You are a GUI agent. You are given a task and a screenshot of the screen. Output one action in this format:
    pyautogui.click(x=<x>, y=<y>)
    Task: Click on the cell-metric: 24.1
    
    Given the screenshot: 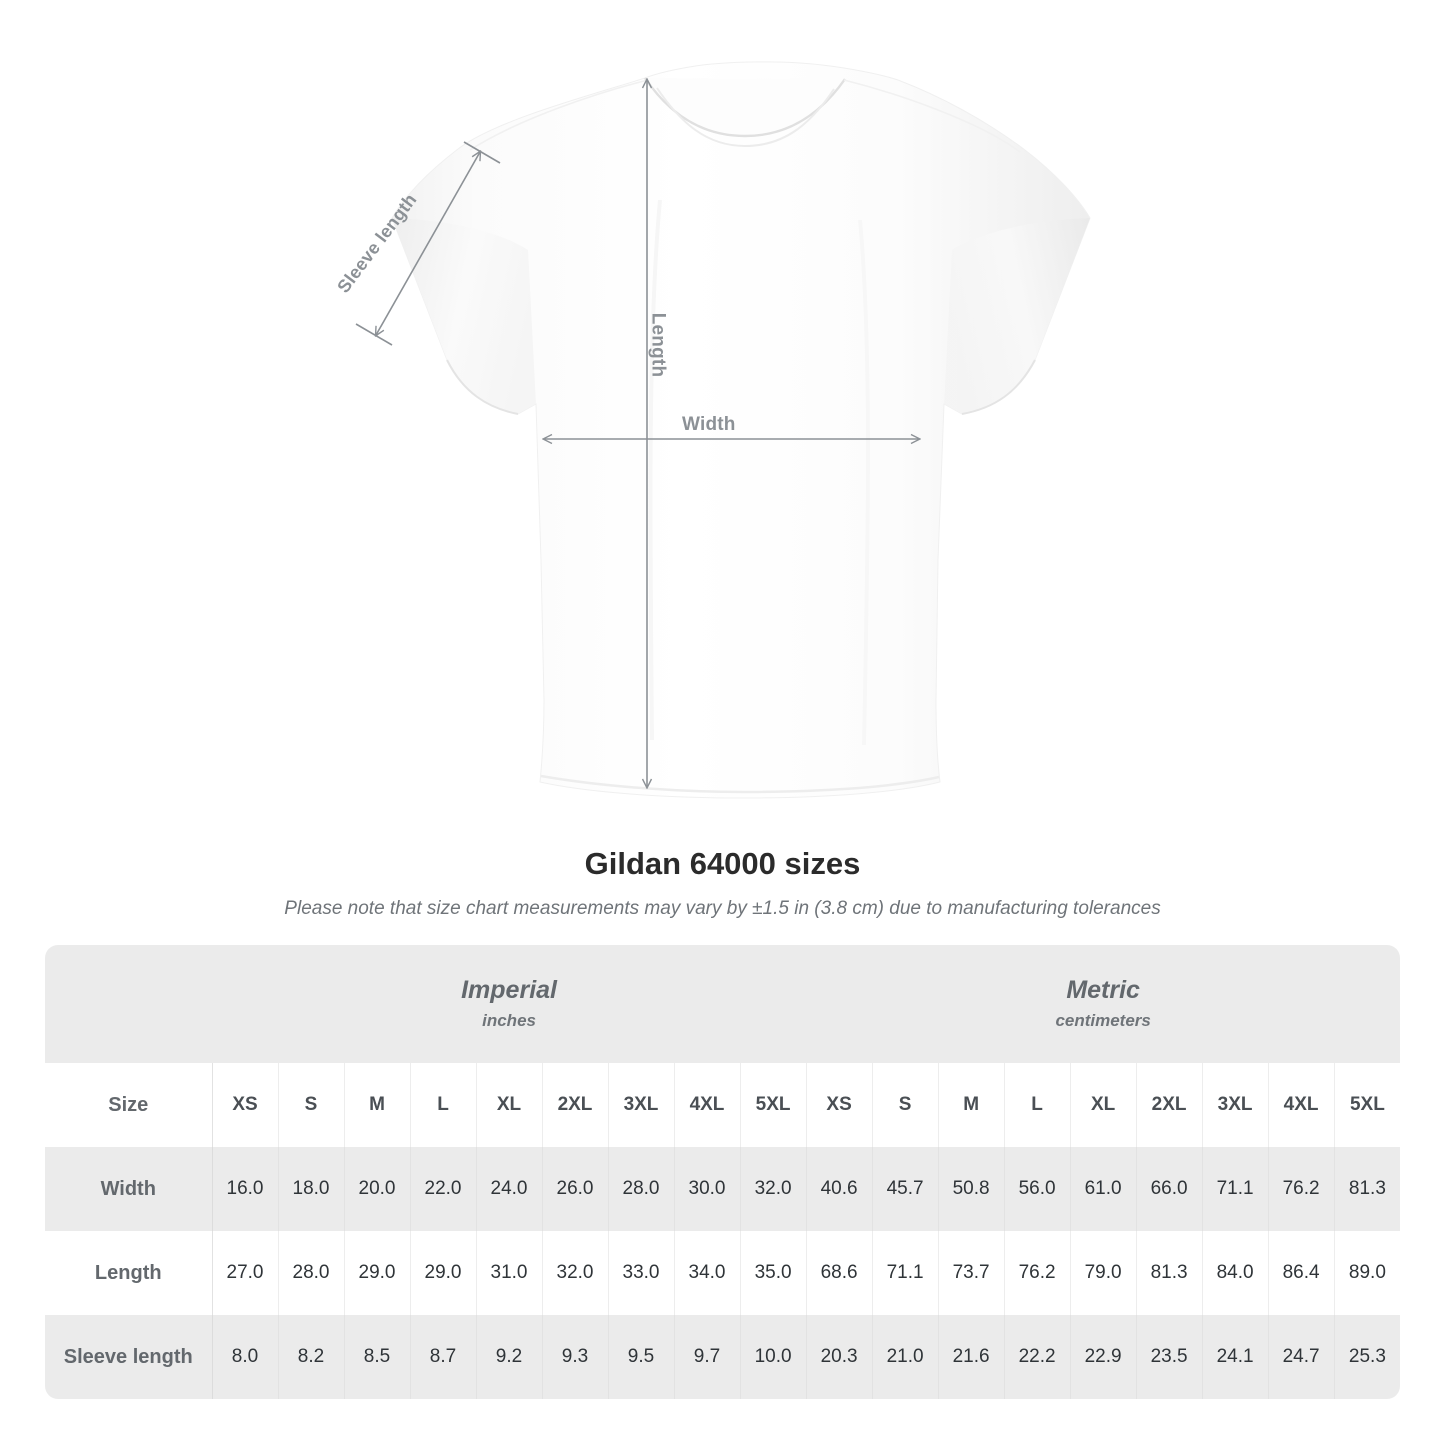 What is the action you would take?
    pyautogui.click(x=1235, y=1357)
    